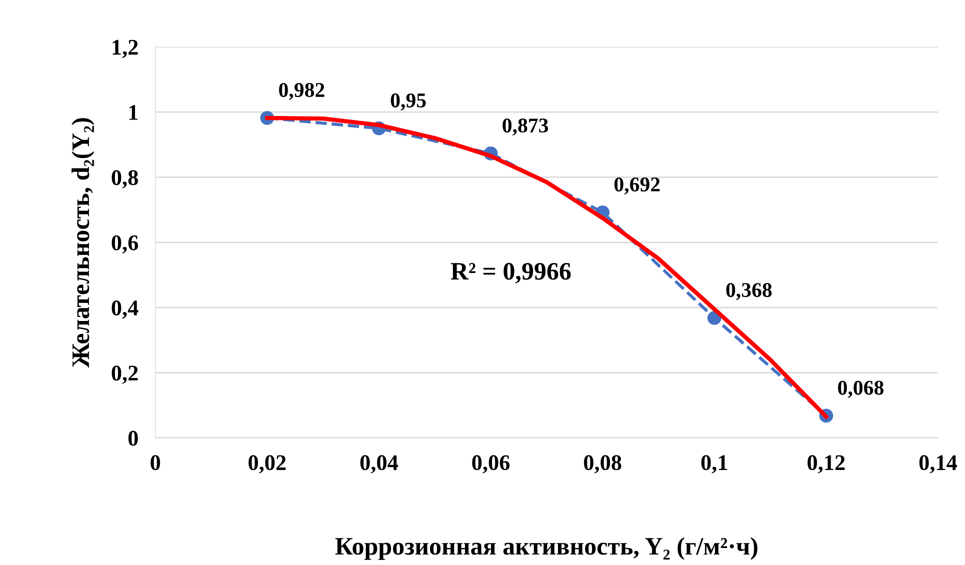  I want to click on annotation: R² = 0,9966, so click(510, 273).